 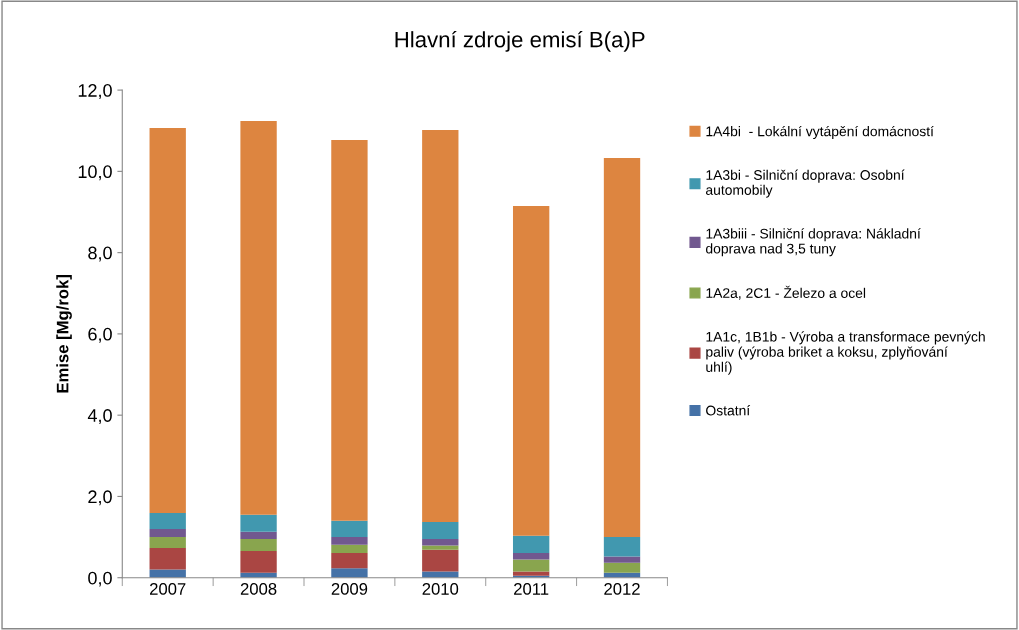 I want to click on y-tick-label: 8,0, so click(x=100, y=254).